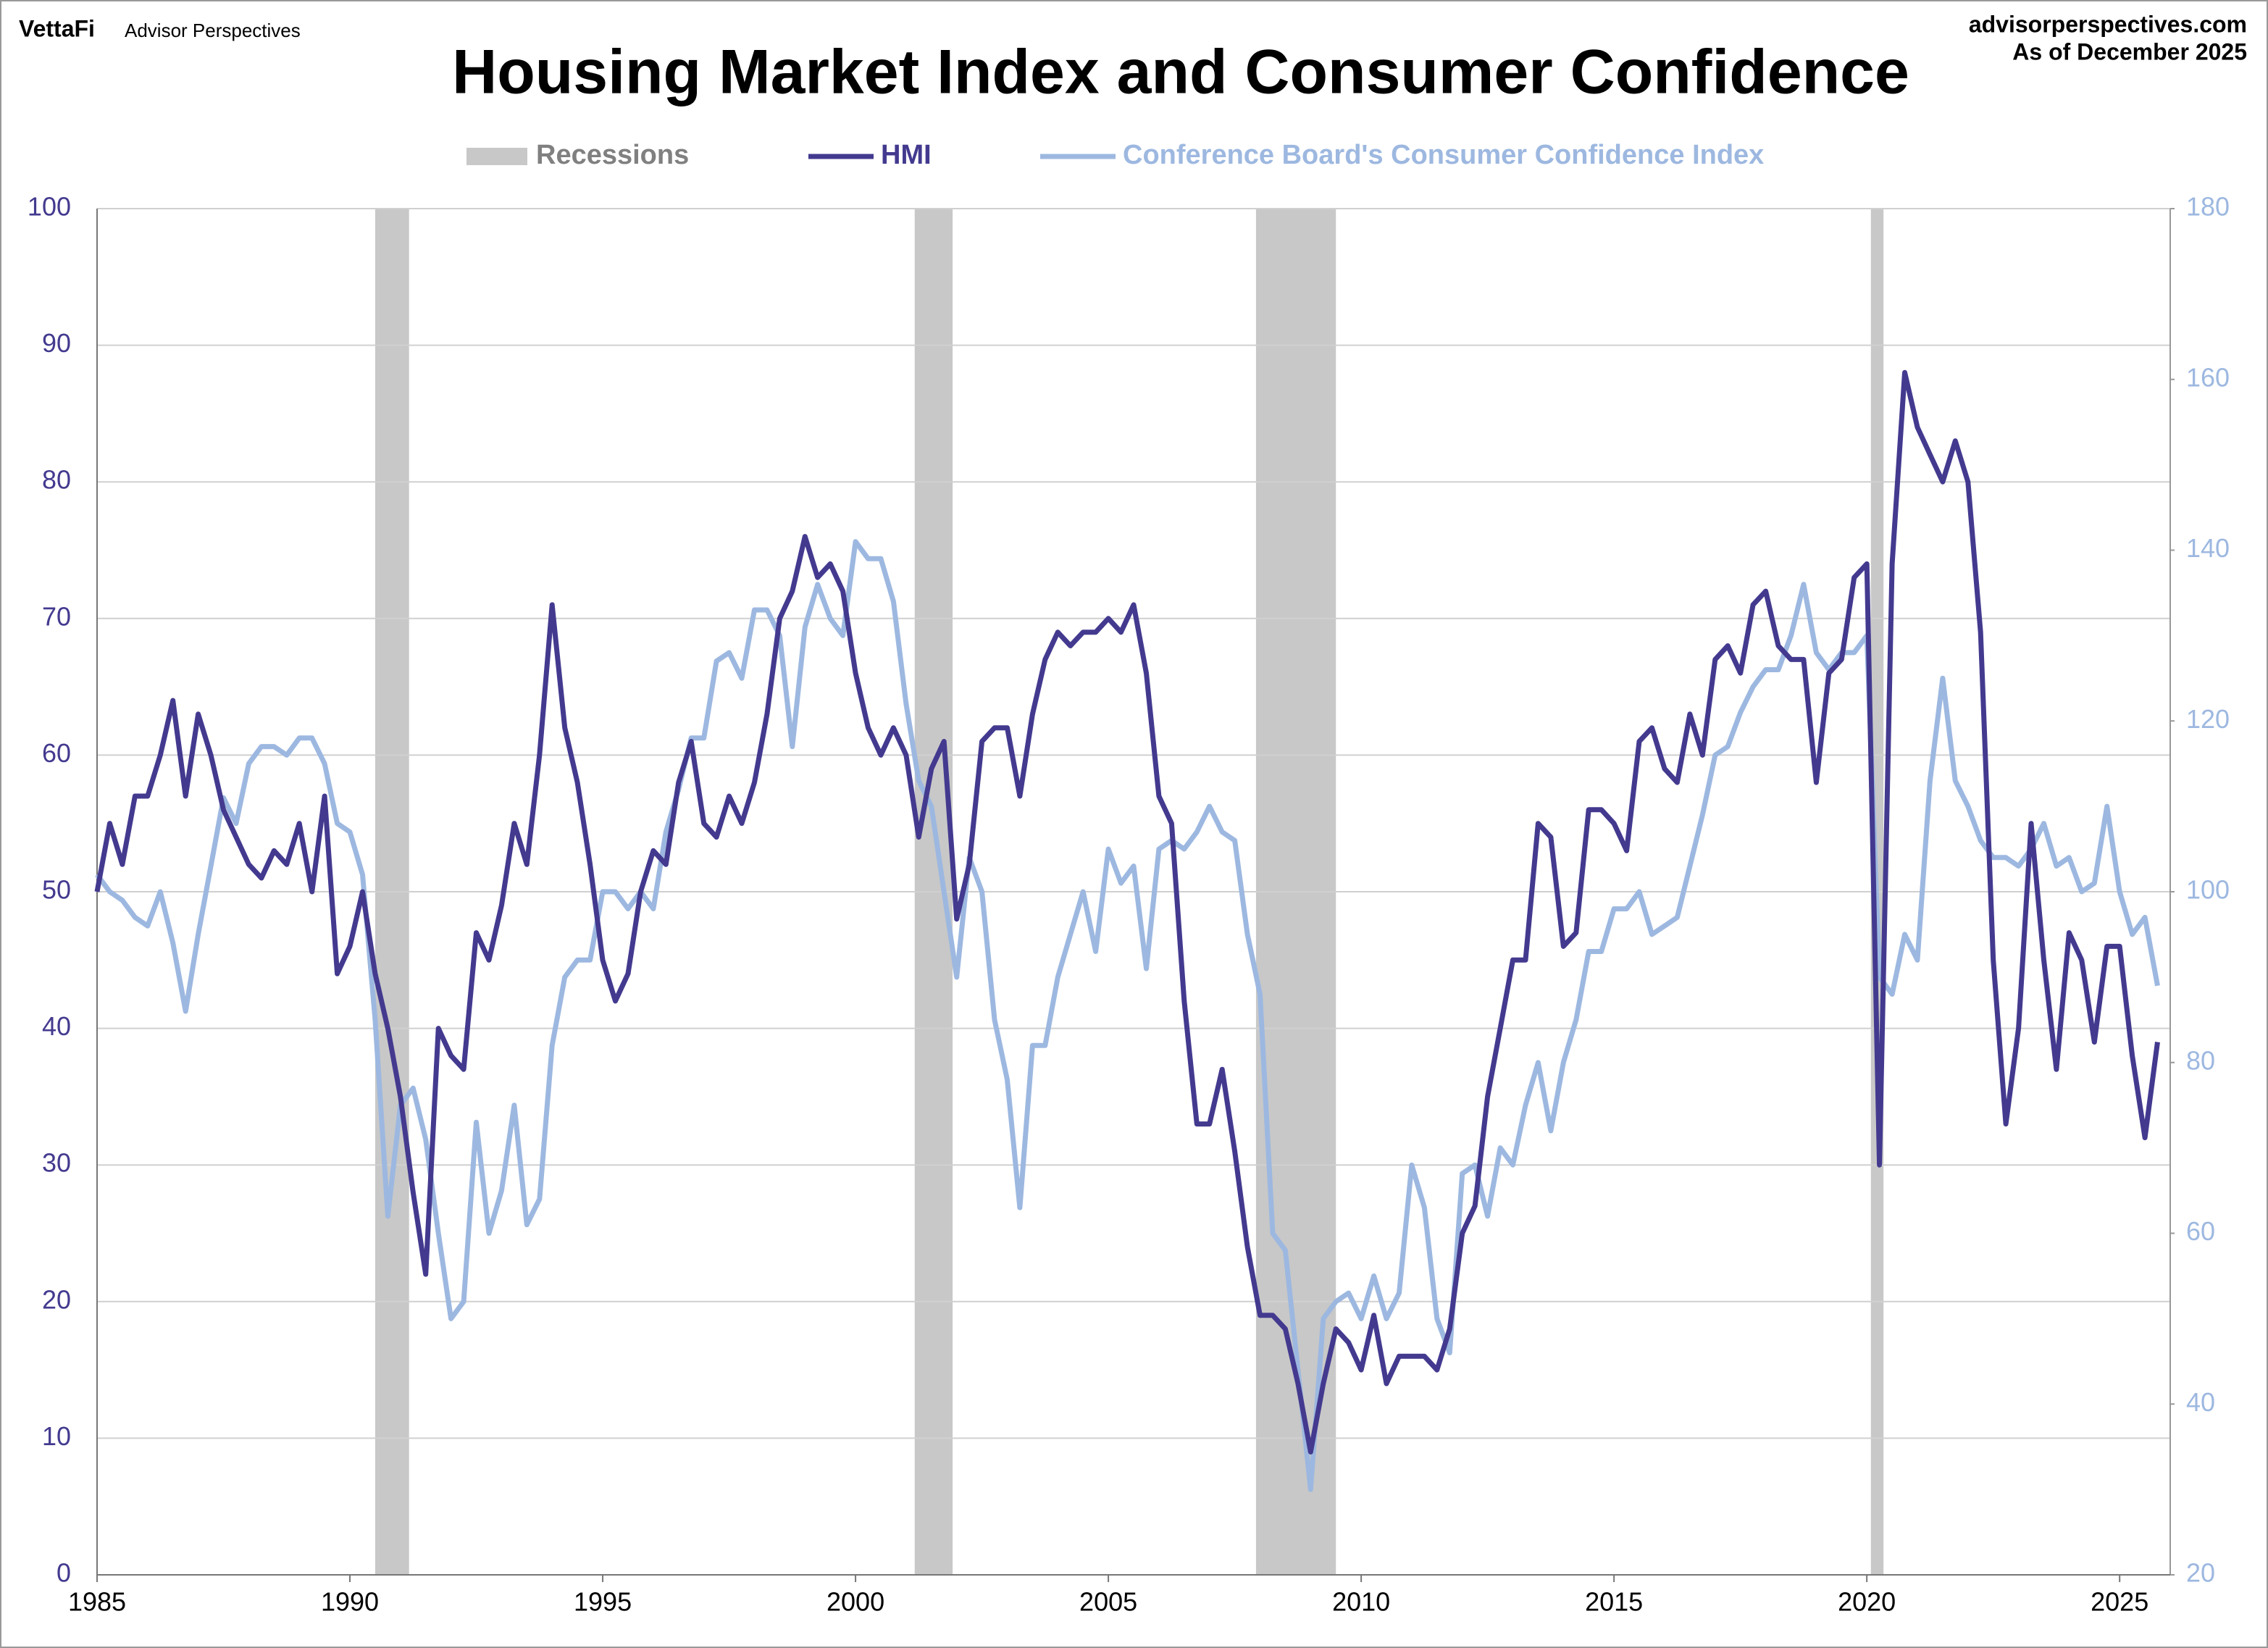 Image resolution: width=2268 pixels, height=1648 pixels. I want to click on y2-tick-label: 20, so click(2201, 1573).